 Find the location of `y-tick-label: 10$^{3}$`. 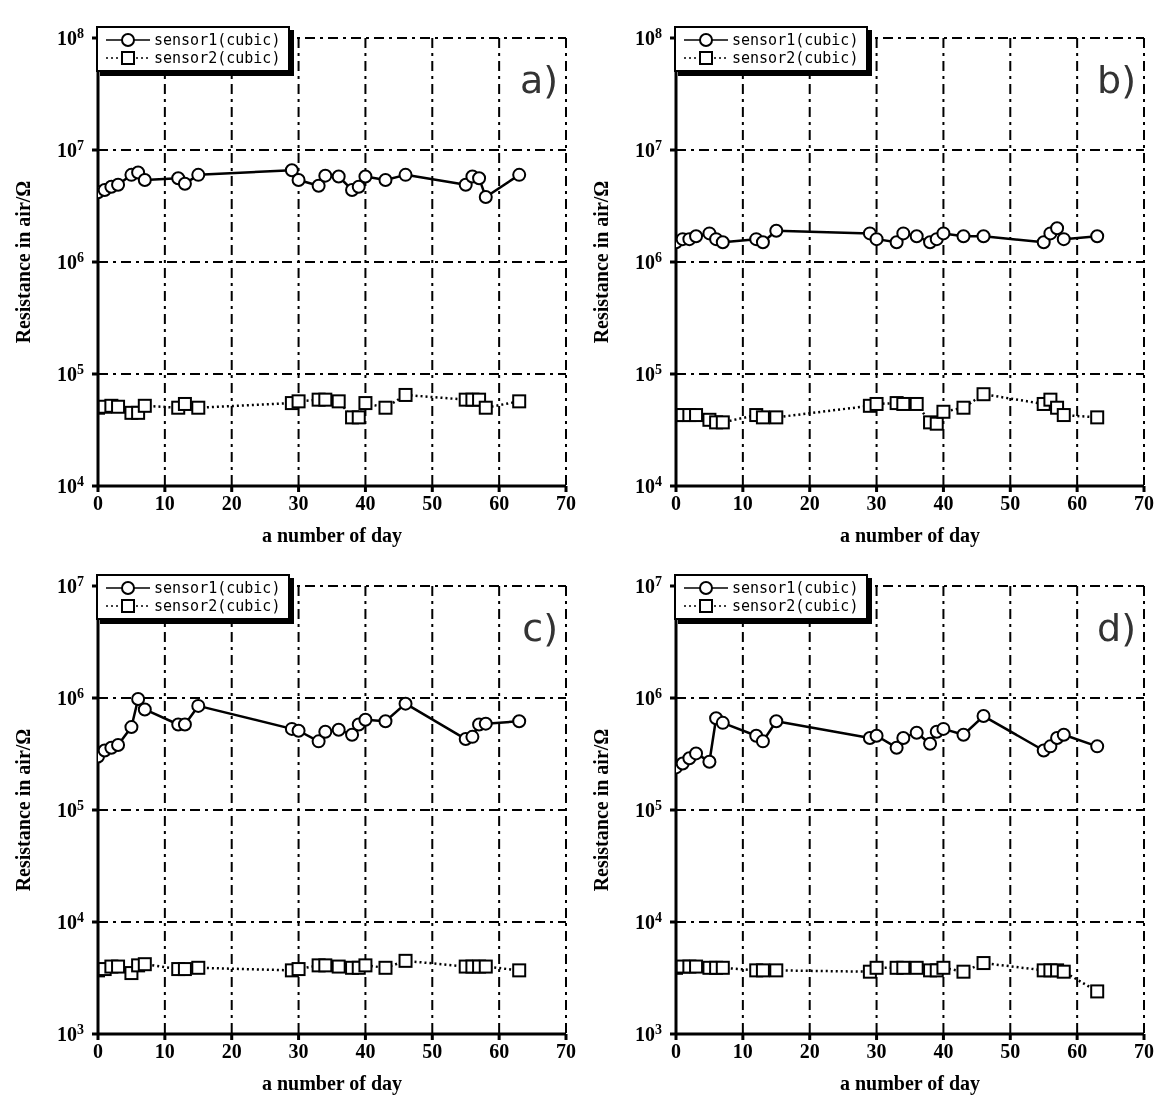

y-tick-label: 10$^{3}$ is located at coordinates (70, 1033).